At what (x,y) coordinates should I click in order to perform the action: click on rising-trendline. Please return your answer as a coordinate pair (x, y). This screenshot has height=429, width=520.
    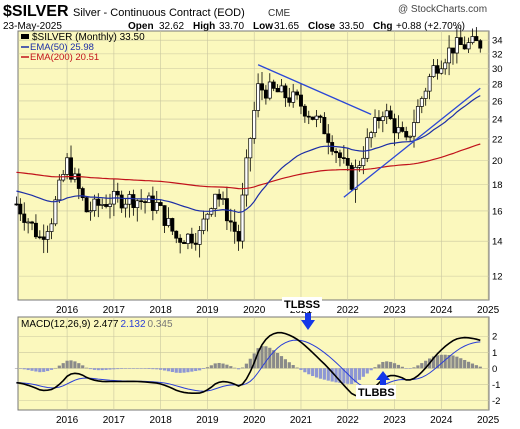
    Looking at the image, I should click on (412, 142).